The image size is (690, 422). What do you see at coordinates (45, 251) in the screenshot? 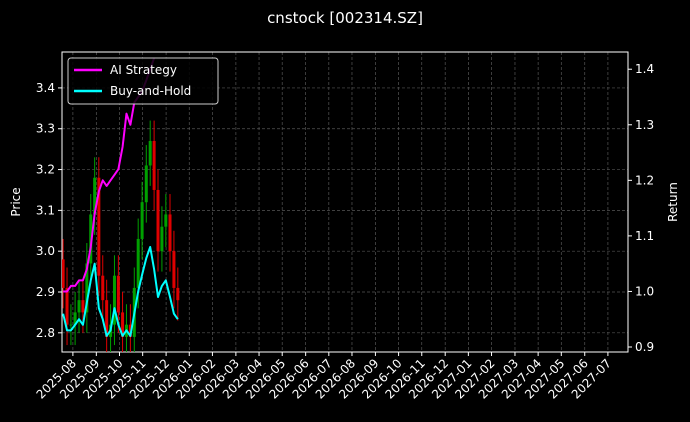
I see `y-tick-label: 3.0` at bounding box center [45, 251].